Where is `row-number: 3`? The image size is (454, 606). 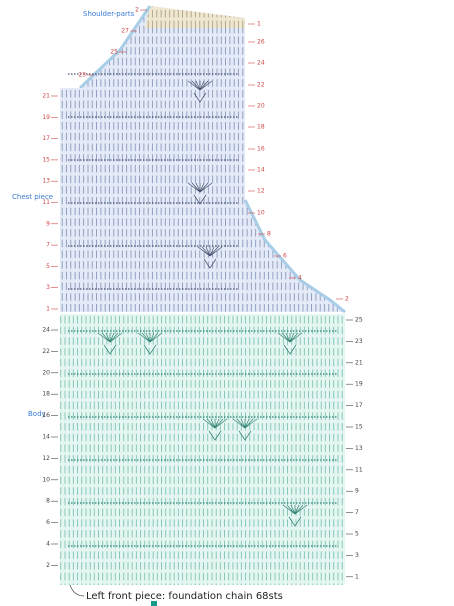
row-number: 3 is located at coordinates (357, 555).